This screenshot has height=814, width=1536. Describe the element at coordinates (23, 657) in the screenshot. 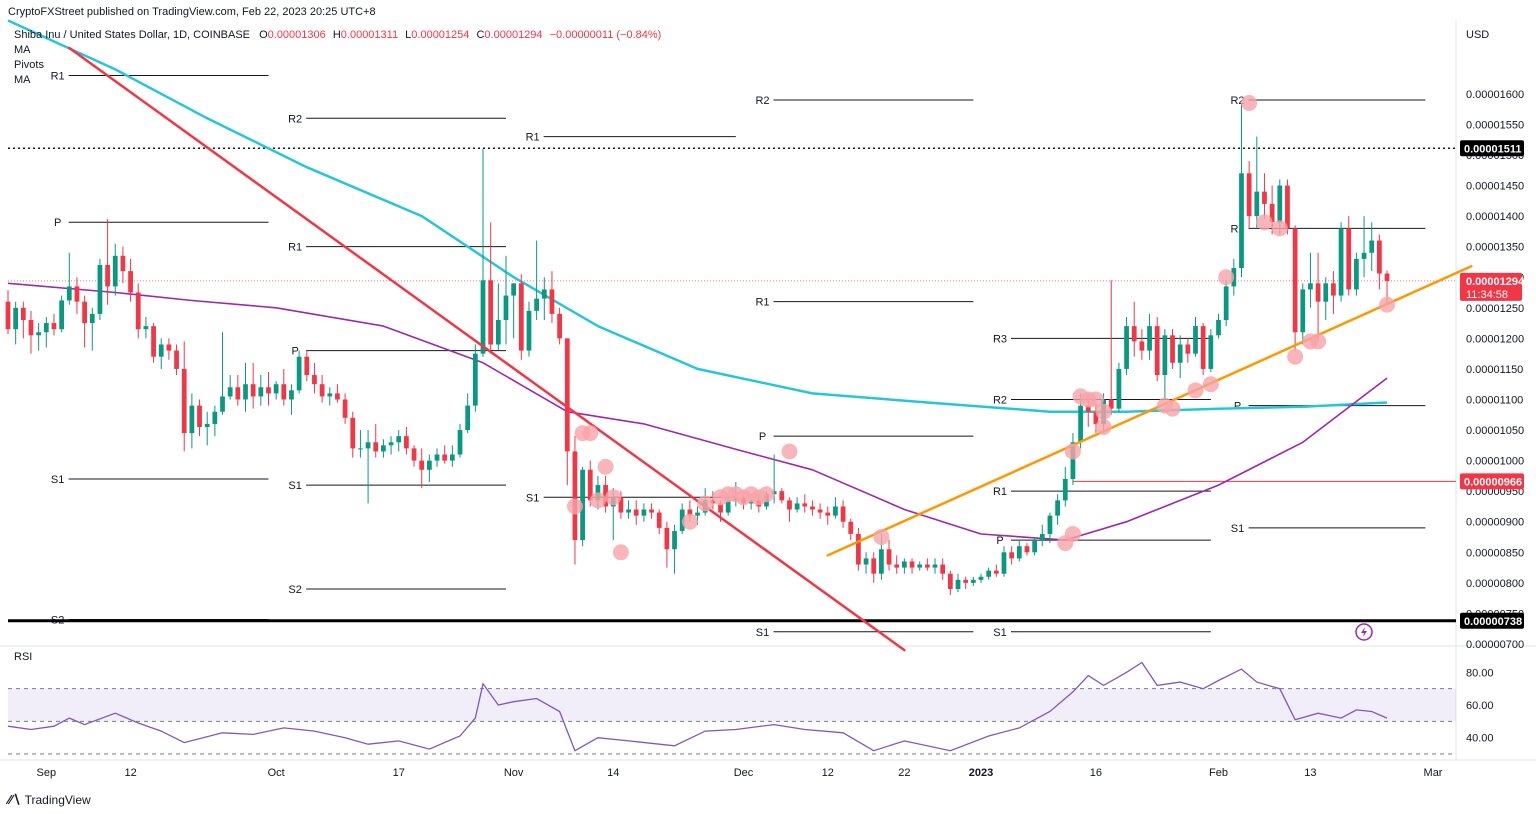

I see `rsi-label: RSI` at that location.